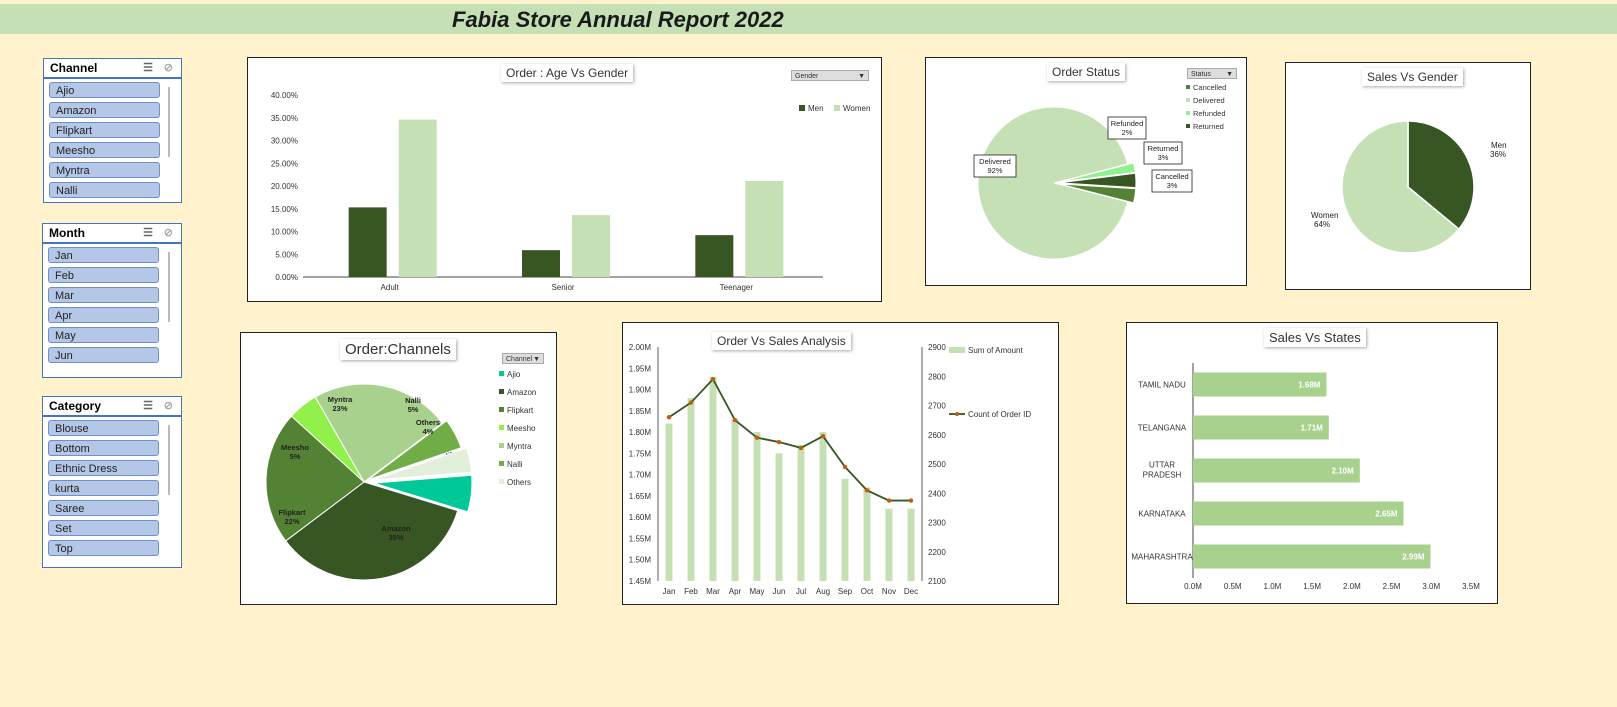 This screenshot has height=707, width=1617. I want to click on status-filter-button: Status ▼, so click(1212, 73).